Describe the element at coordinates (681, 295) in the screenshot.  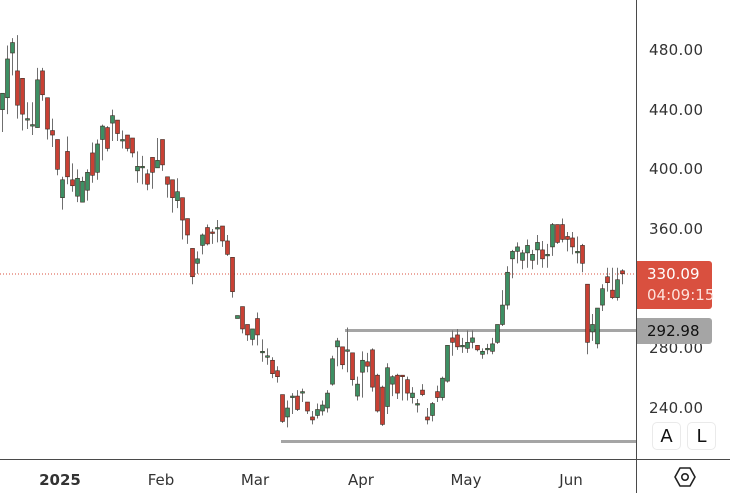
I see `bar-countdown: 04:09:15` at that location.